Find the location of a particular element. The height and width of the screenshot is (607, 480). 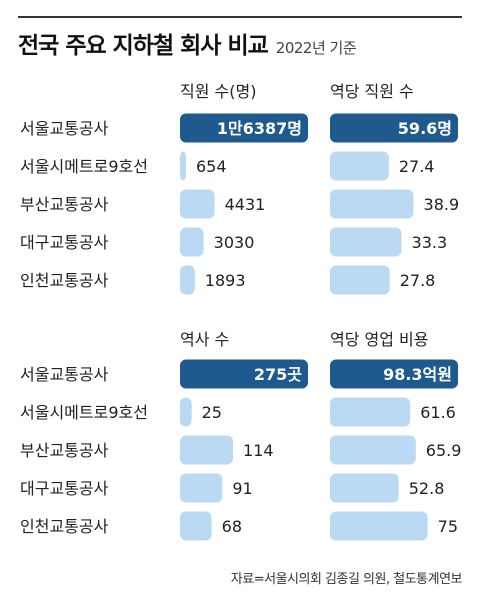

data-label: 4431 is located at coordinates (245, 204).